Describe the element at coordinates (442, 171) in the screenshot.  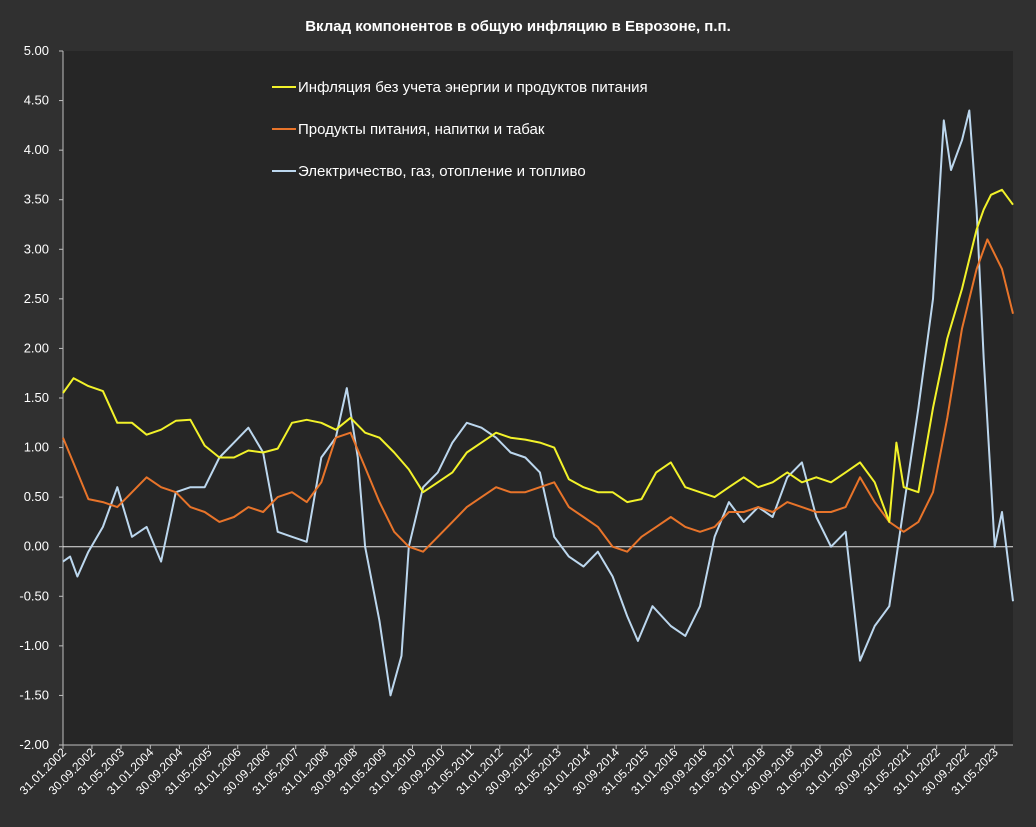
I see `legend-label-3: Электричество, газ, отопление и топливо` at that location.